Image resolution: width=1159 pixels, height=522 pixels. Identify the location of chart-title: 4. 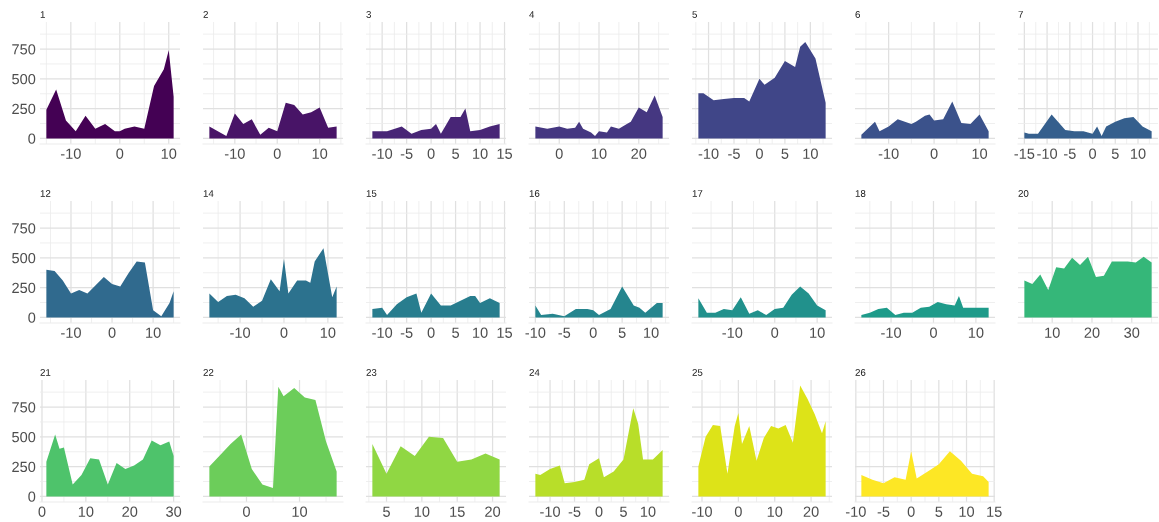
(532, 14).